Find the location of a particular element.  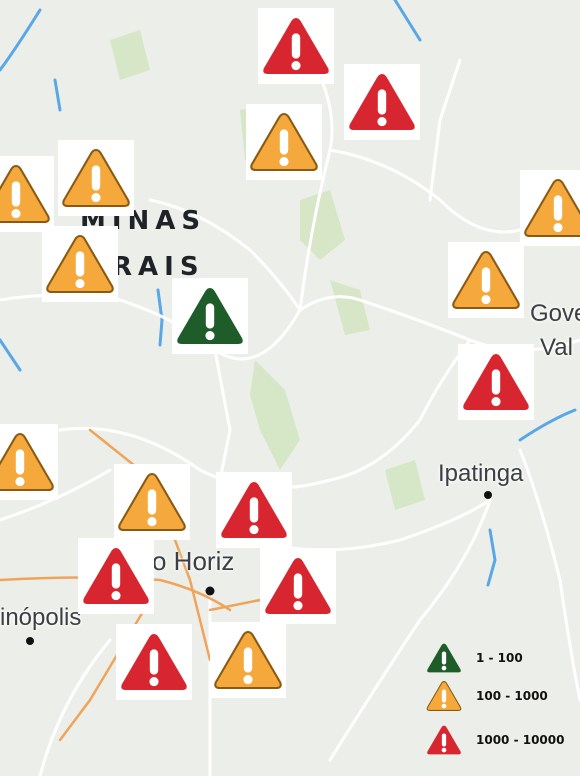

city-label-val: Val is located at coordinates (556, 347).